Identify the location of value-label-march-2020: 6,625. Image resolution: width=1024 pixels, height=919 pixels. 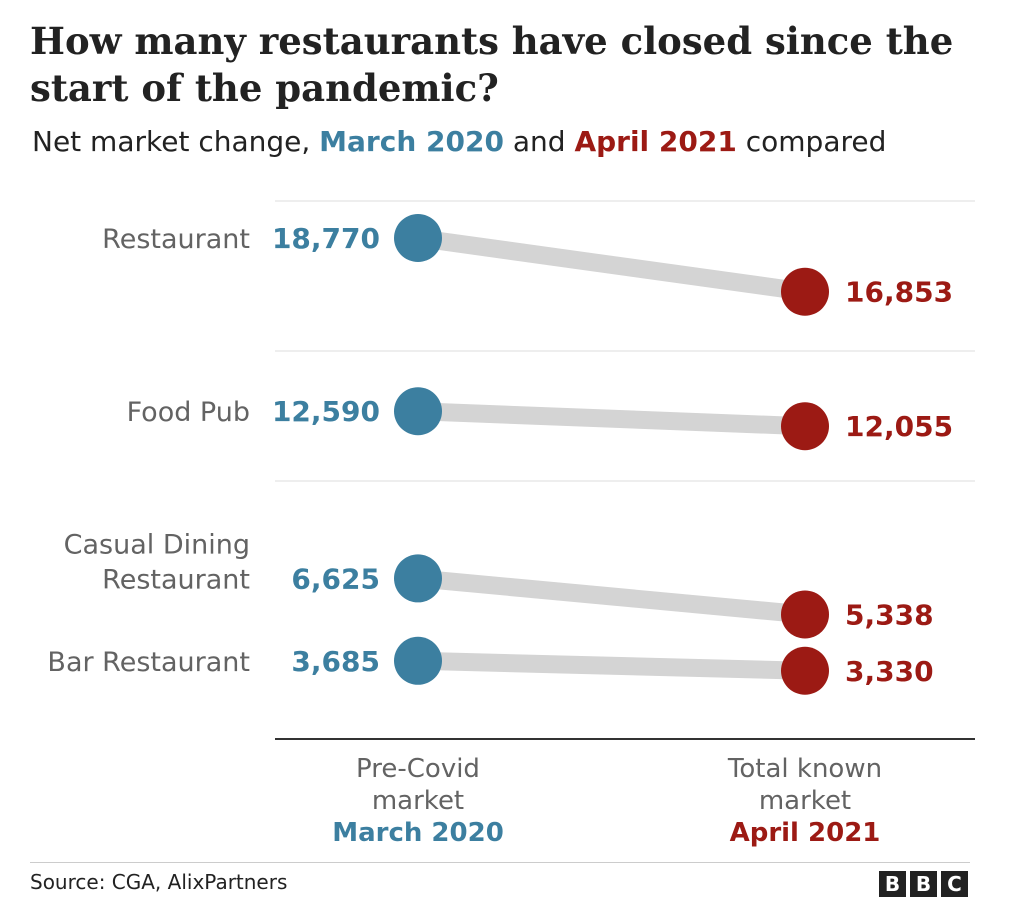
(335, 578).